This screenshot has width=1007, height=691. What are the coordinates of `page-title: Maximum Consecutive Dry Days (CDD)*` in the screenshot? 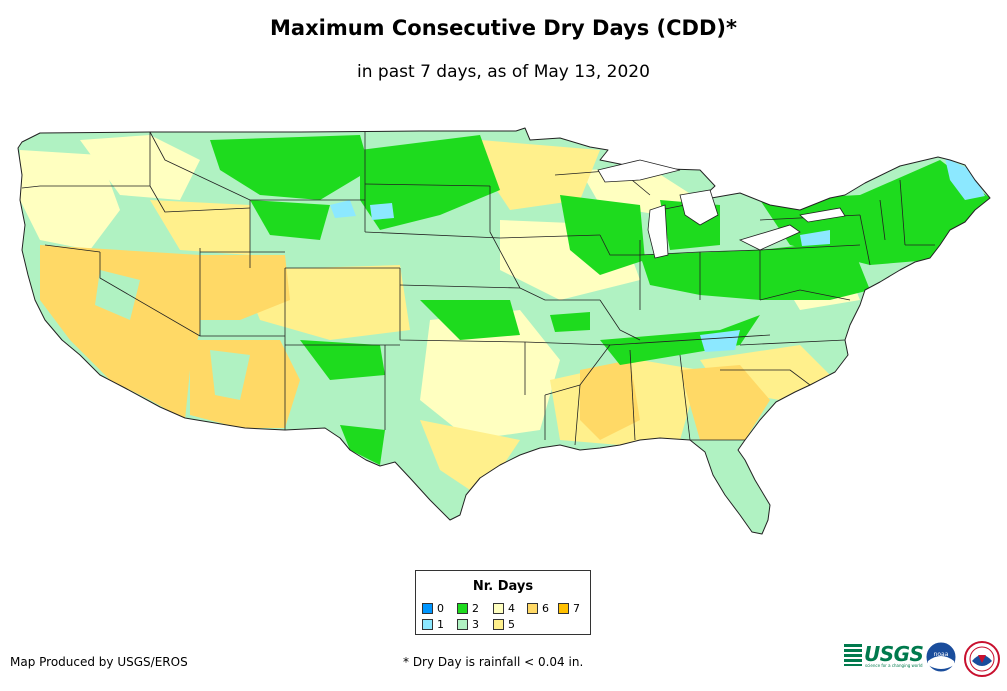 It's located at (503, 28).